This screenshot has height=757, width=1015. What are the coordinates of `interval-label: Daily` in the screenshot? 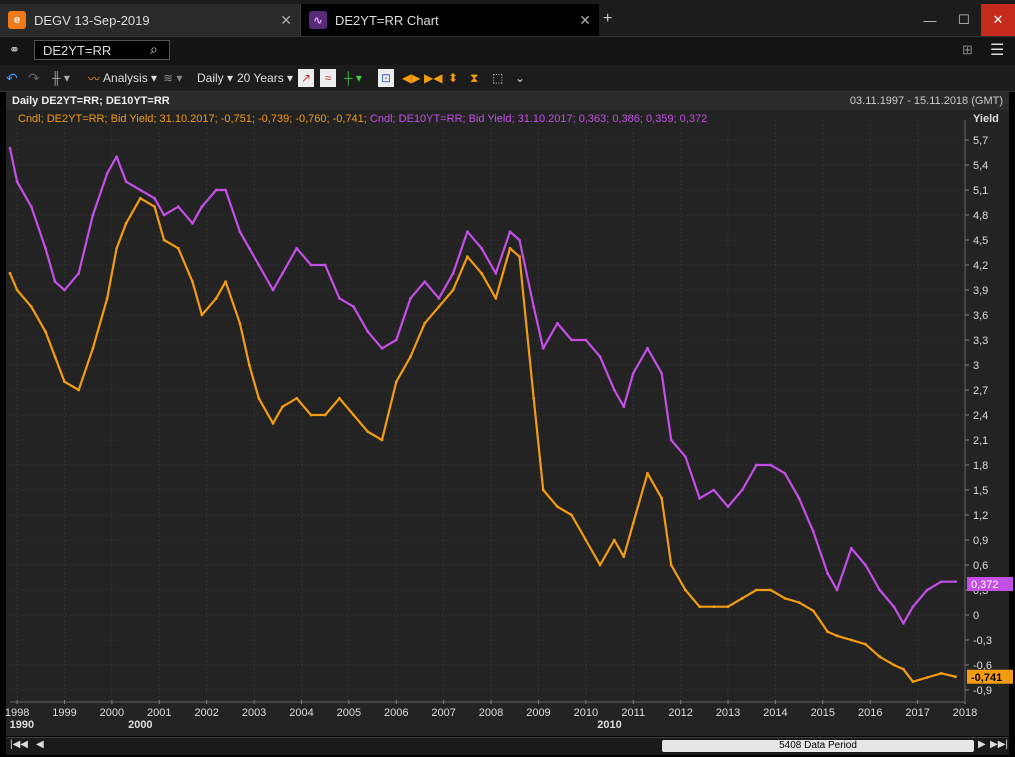 It's located at (210, 78).